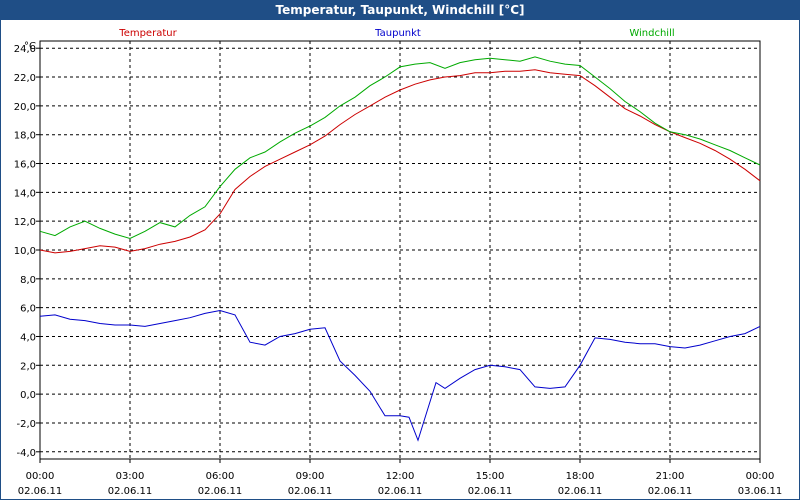 Image resolution: width=800 pixels, height=500 pixels. I want to click on x-tick-time: 06:00, so click(220, 476).